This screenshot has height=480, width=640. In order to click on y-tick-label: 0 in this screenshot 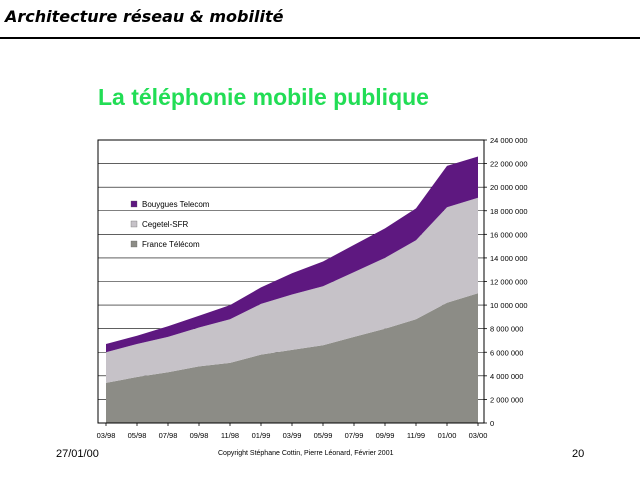, I will do `click(492, 423)`.